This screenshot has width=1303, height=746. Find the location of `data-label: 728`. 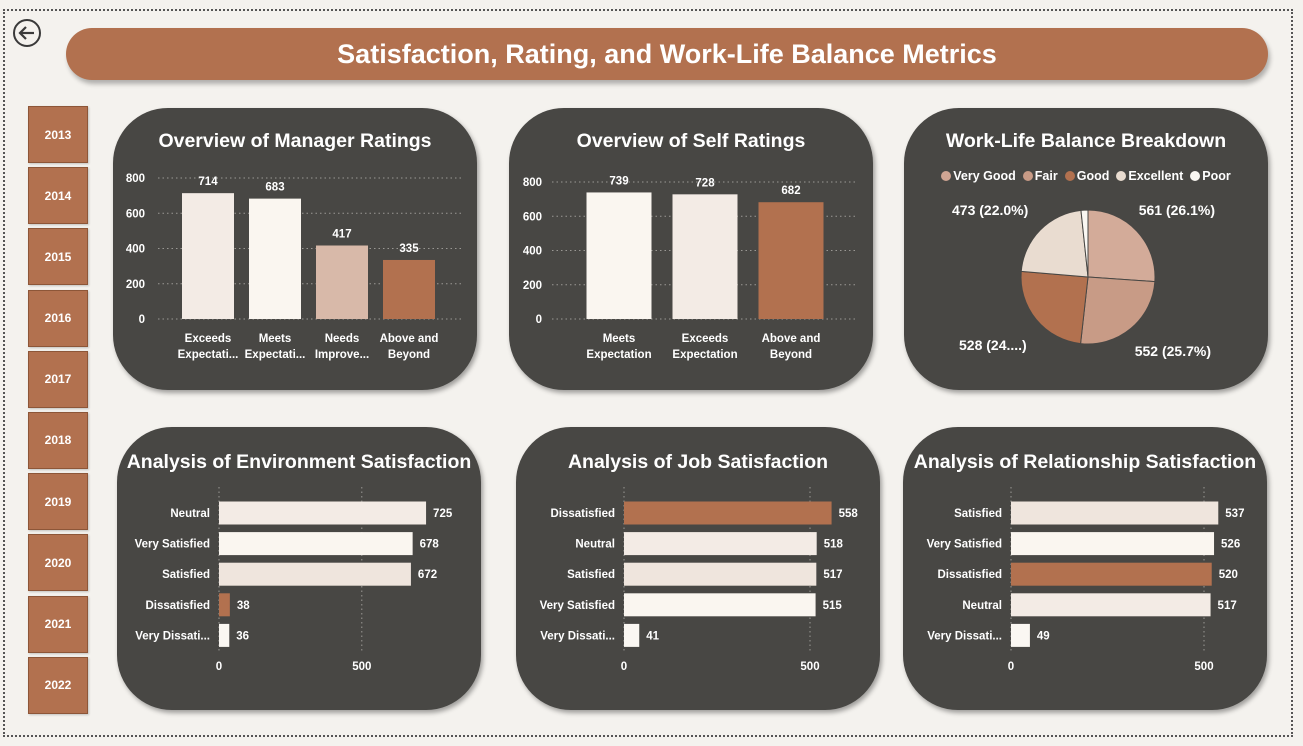

data-label: 728 is located at coordinates (705, 183).